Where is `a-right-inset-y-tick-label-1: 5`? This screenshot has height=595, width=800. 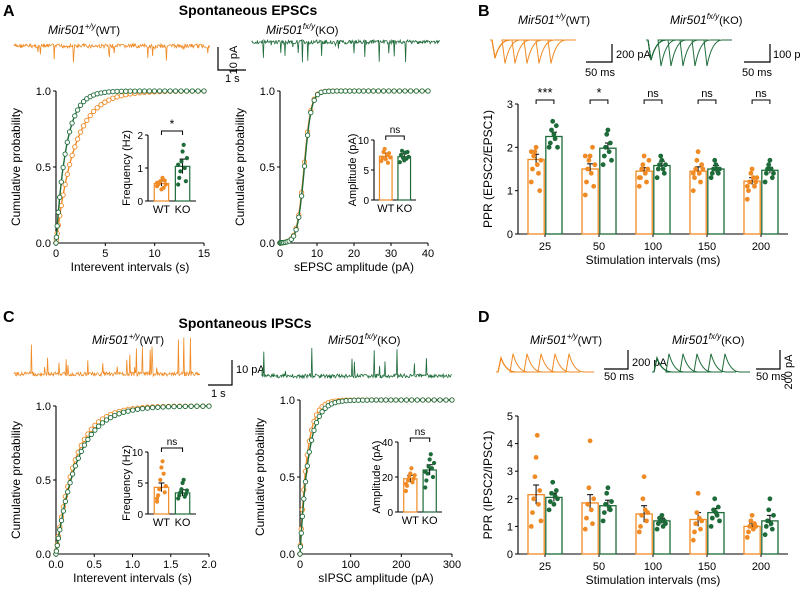
a-right-inset-y-tick-label-1: 5 is located at coordinates (366, 171).